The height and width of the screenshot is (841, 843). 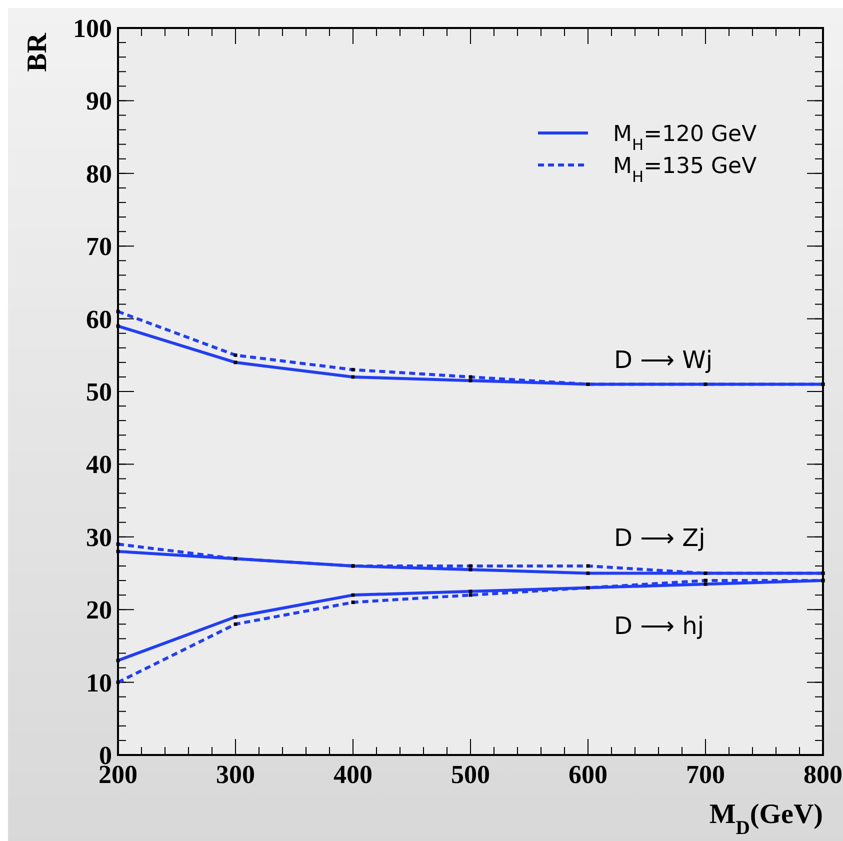 I want to click on y-tick-label: 10, so click(x=99, y=683).